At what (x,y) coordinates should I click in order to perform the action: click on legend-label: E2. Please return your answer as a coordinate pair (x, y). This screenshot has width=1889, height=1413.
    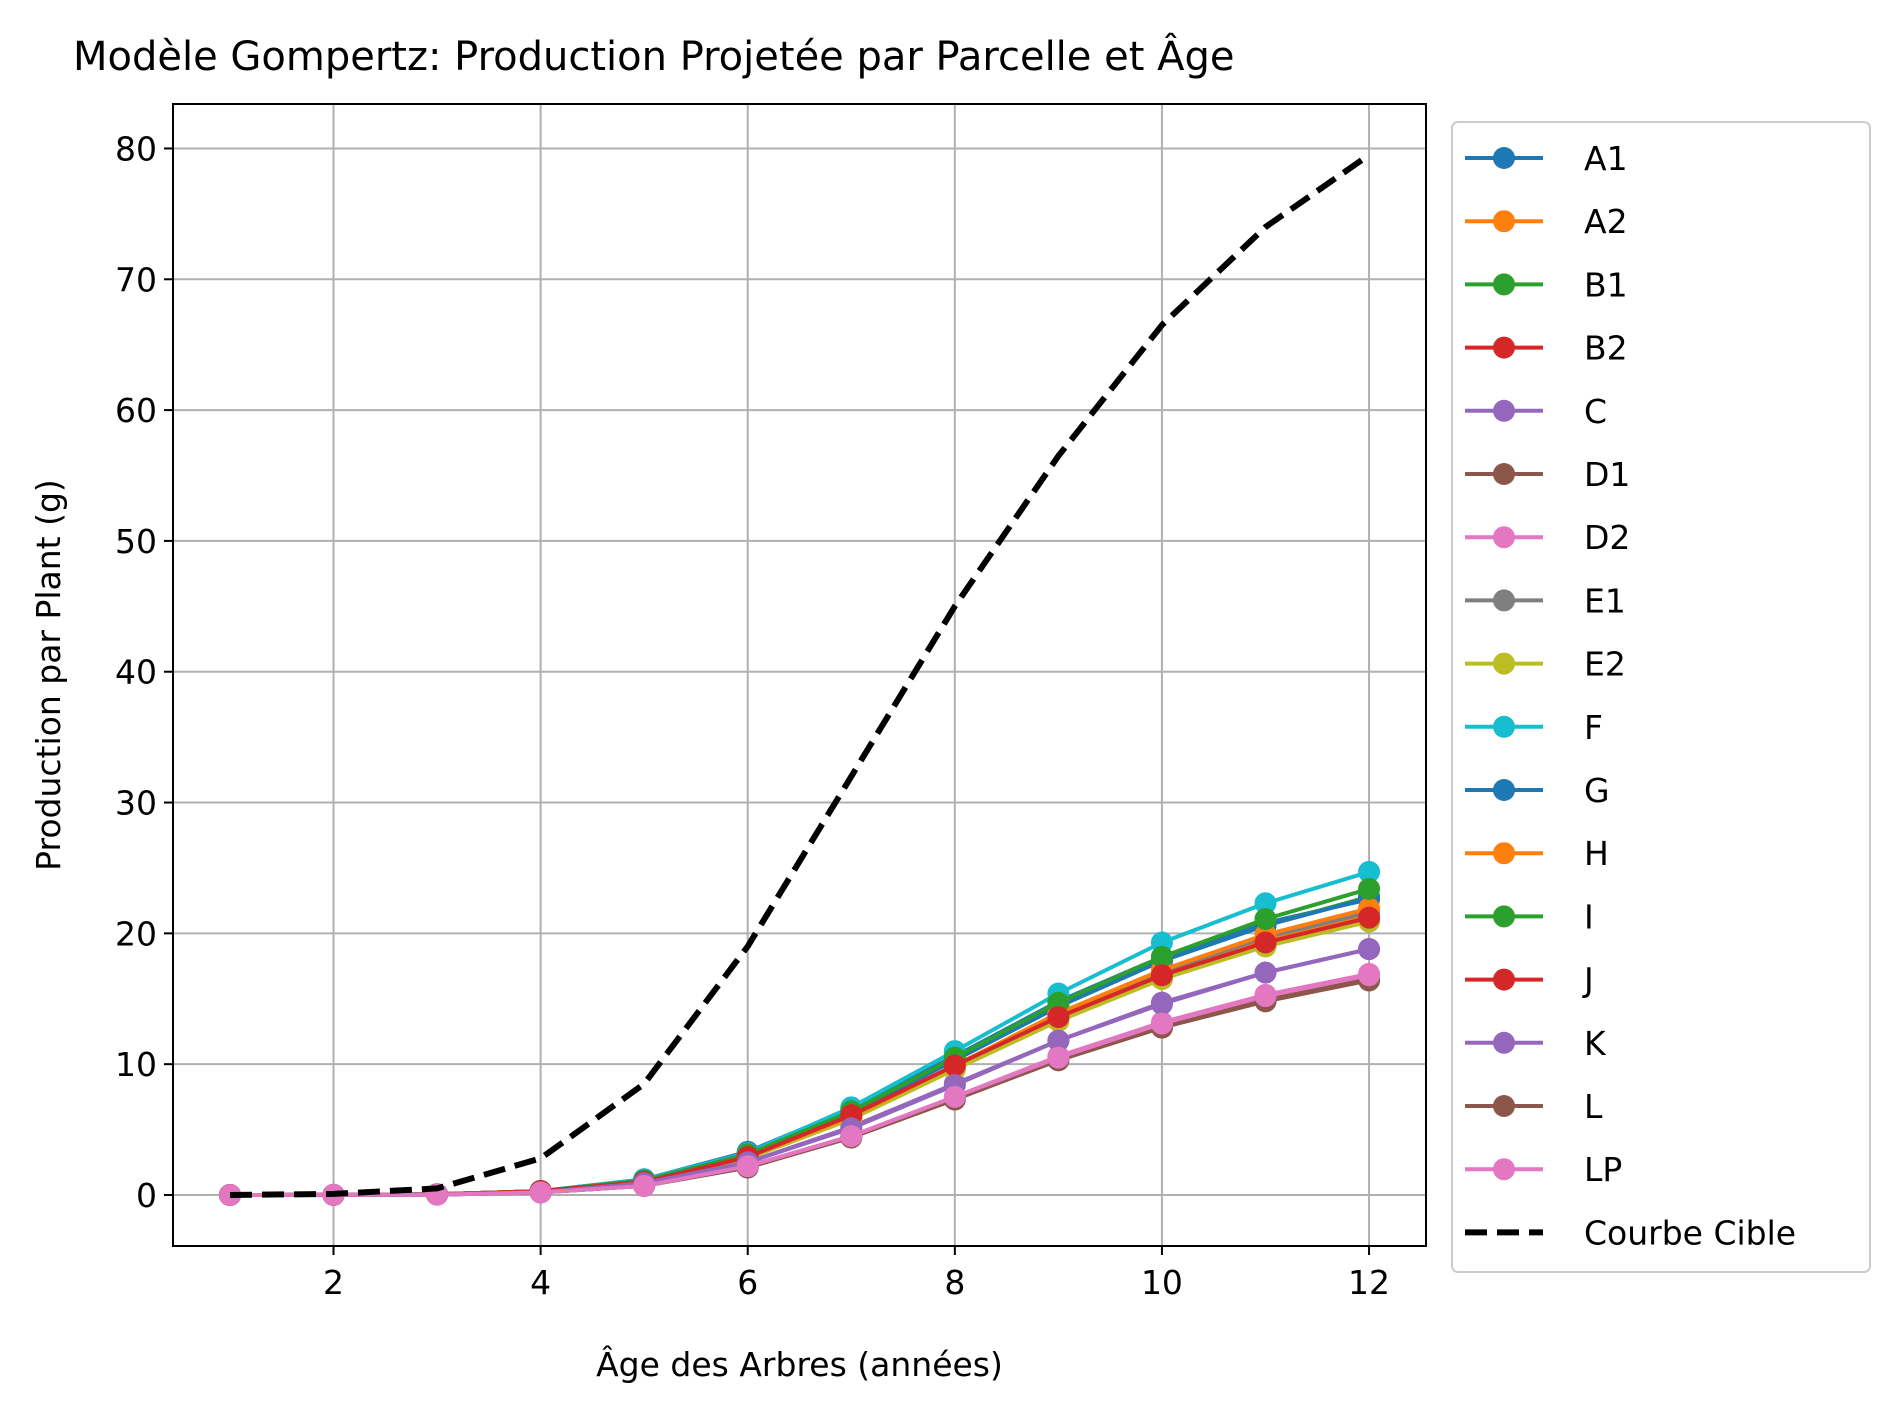
    Looking at the image, I should click on (1605, 664).